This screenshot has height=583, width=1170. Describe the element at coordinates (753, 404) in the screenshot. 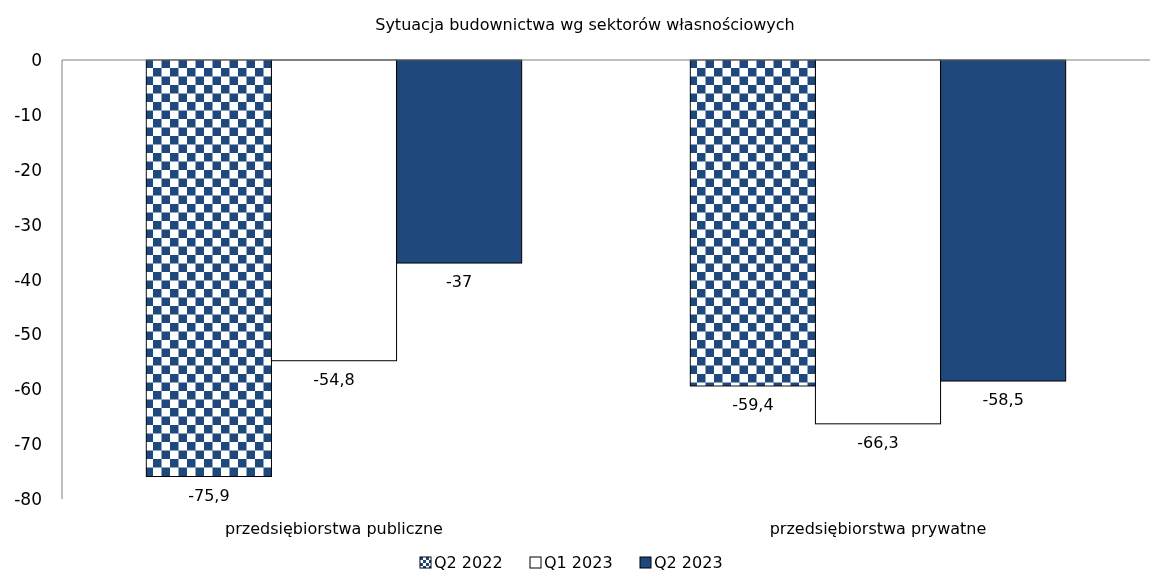

I see `data-label: -59,4` at that location.